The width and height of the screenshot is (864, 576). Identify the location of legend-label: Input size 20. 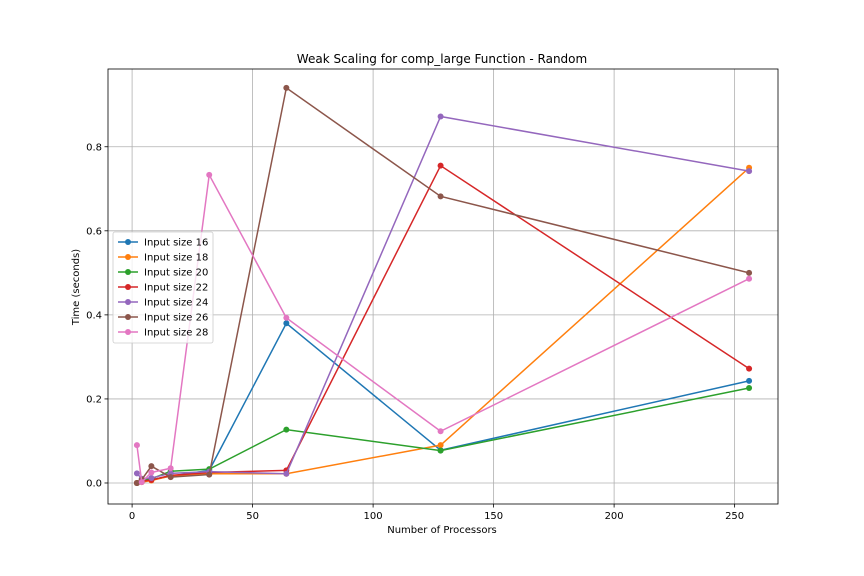
(176, 273).